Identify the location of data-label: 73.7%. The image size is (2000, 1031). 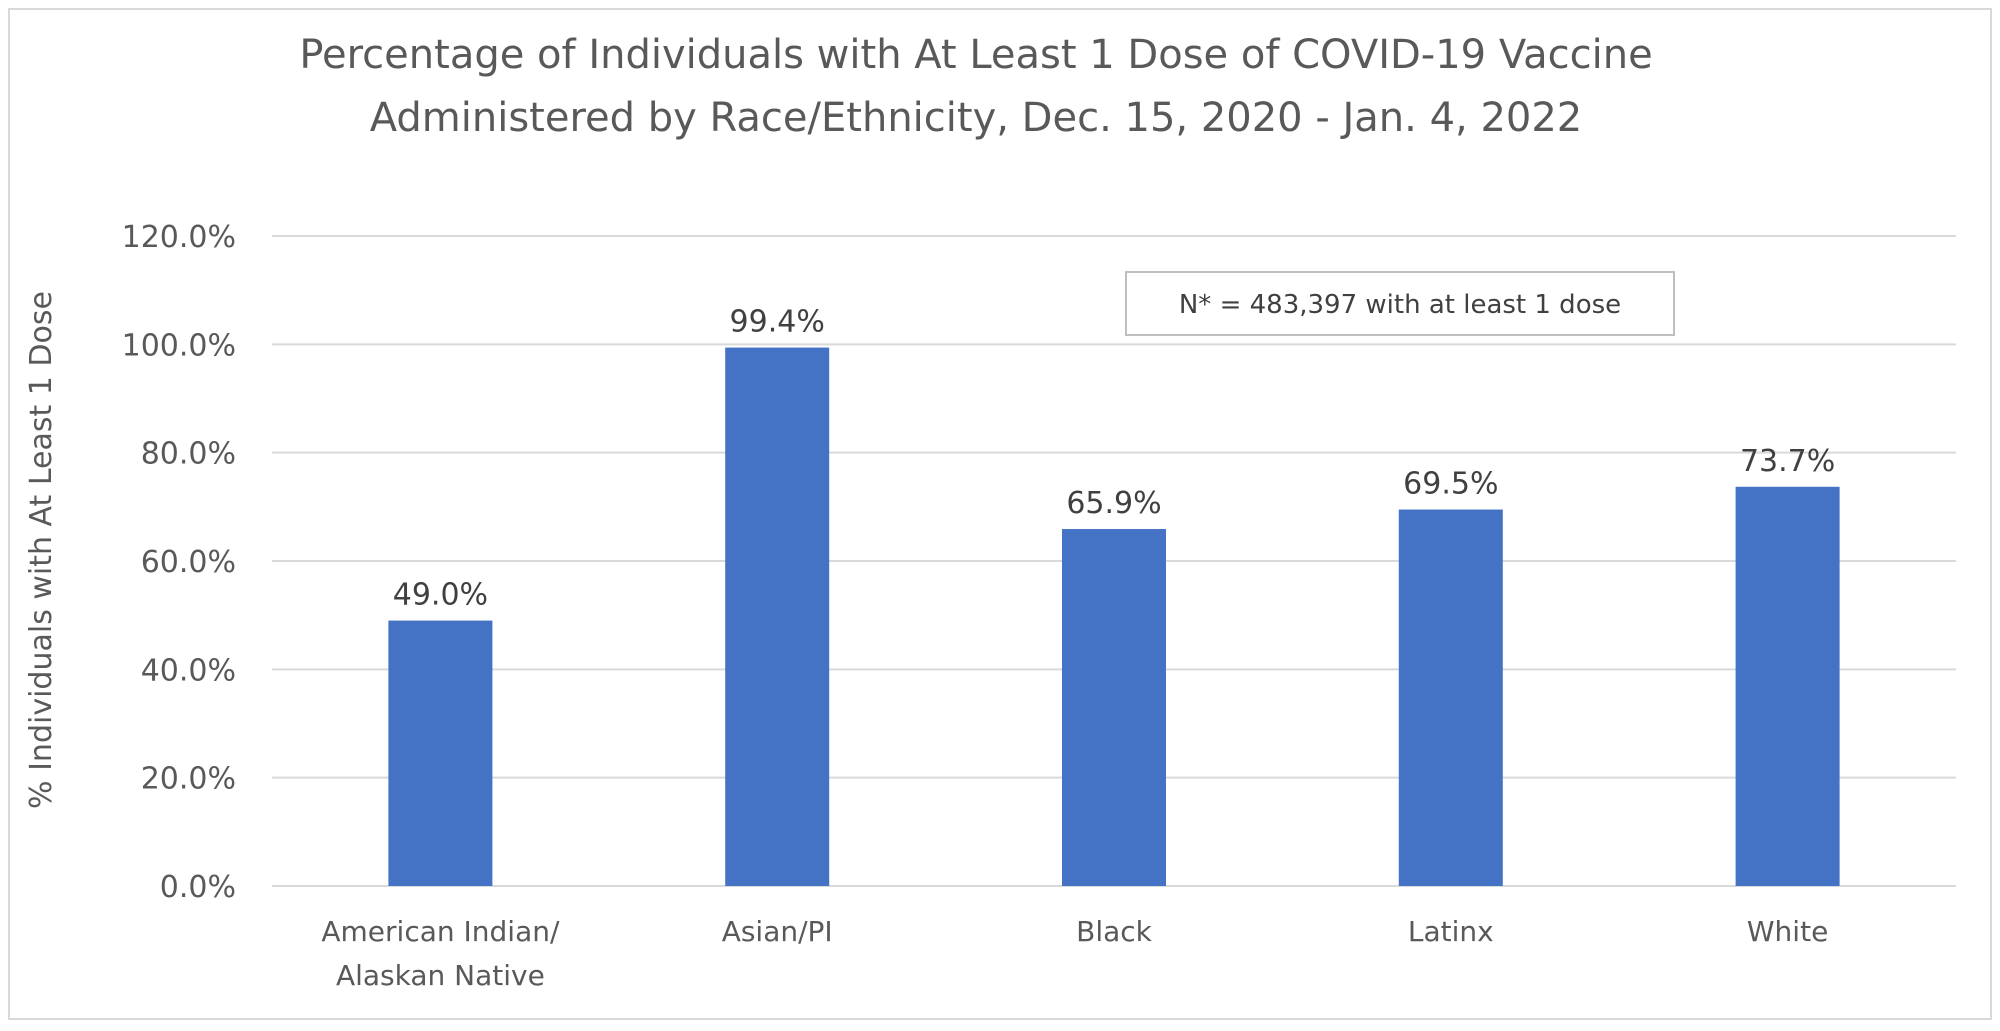
(1787, 461).